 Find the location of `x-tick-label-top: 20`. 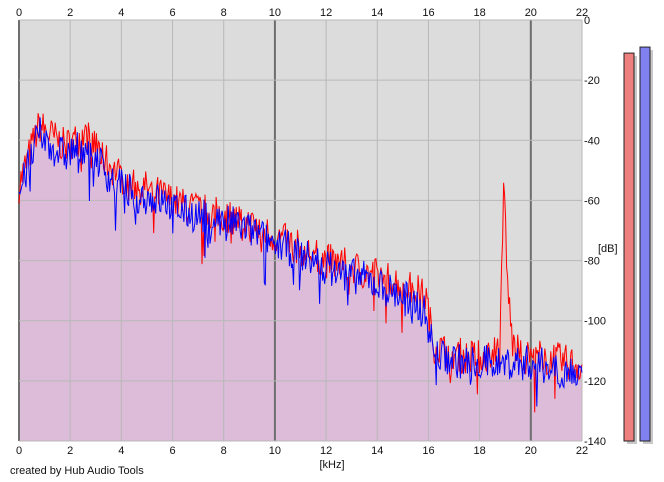

x-tick-label-top: 20 is located at coordinates (531, 13).